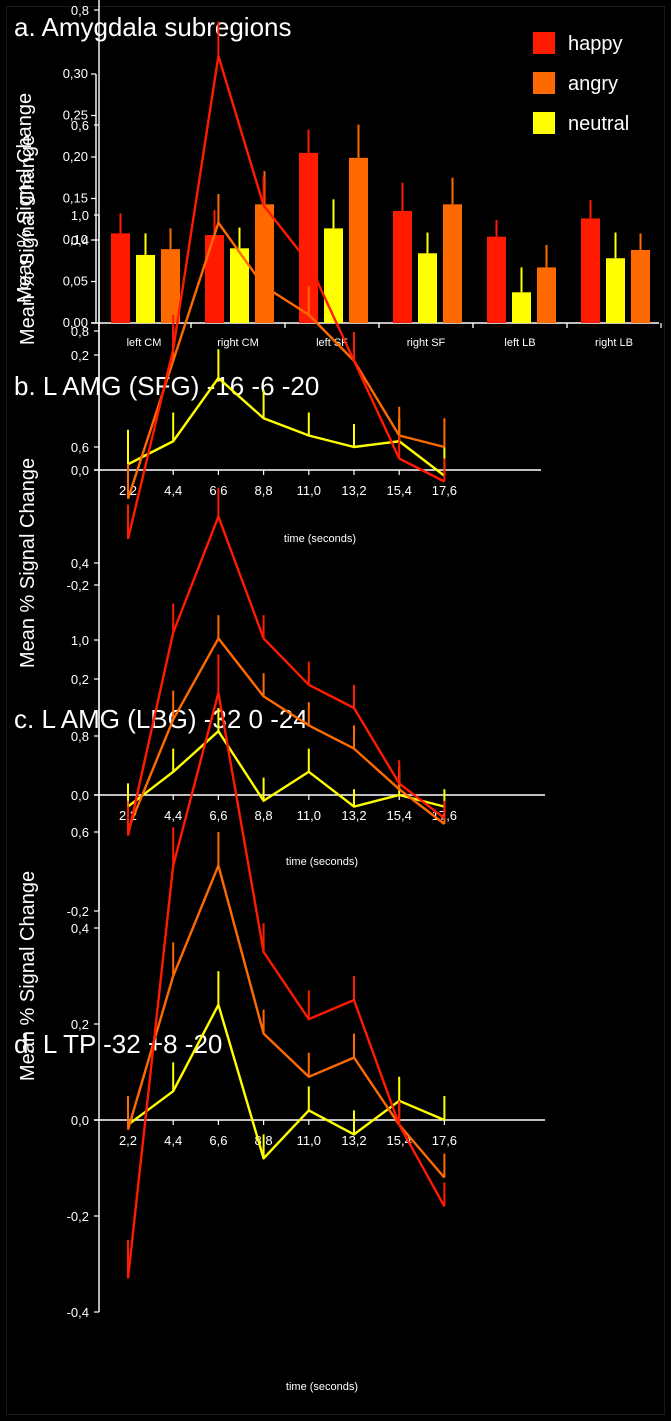 The width and height of the screenshot is (671, 1421). I want to click on panel-c-y-tick-label: 0,8, so click(80, 331).